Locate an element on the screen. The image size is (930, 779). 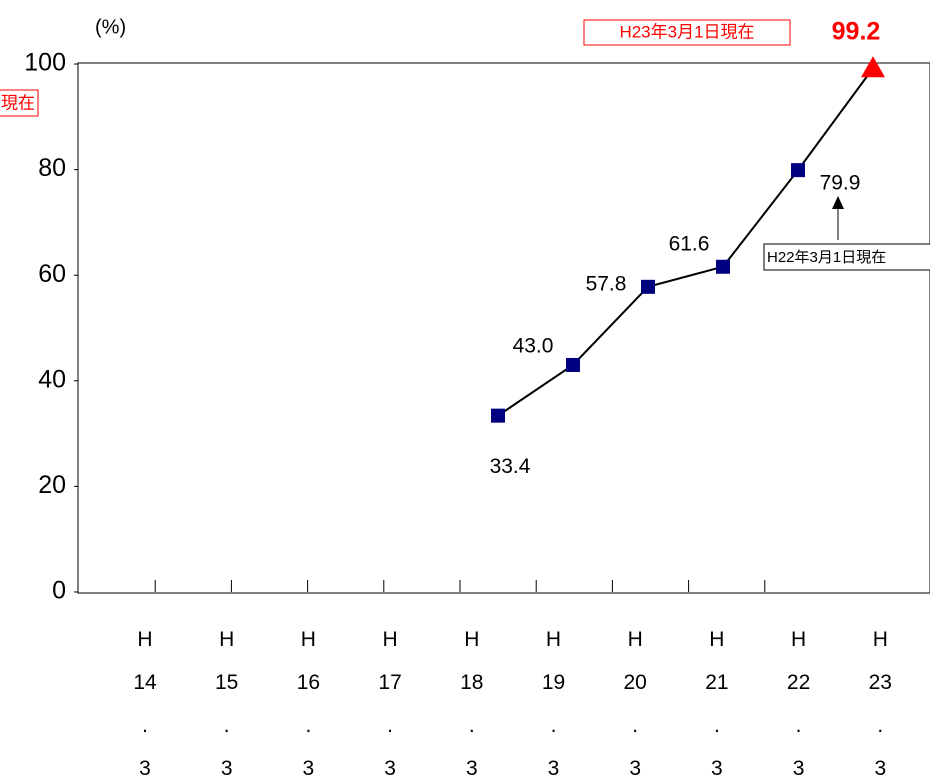
x-tick-label: H 17 . 3 is located at coordinates (390, 703).